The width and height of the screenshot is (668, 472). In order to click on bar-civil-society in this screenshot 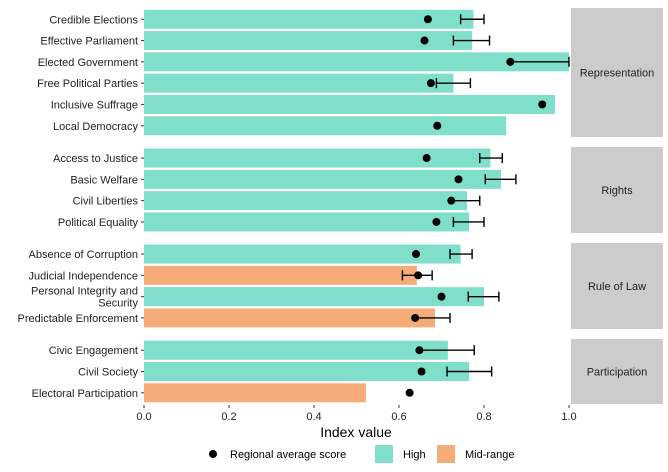, I will do `click(307, 371)`.